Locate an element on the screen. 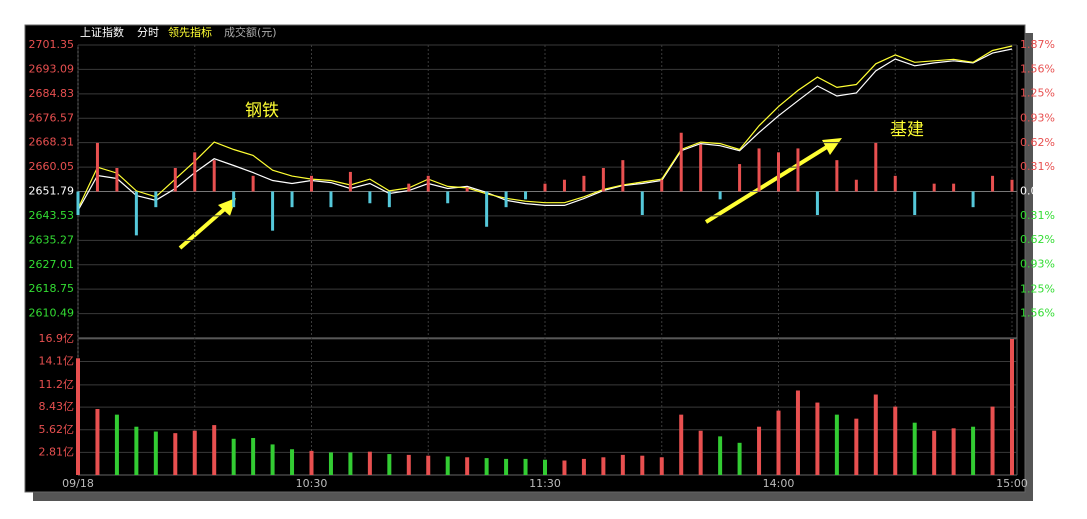  y-tick-label: 2610.49 is located at coordinates (52, 313).